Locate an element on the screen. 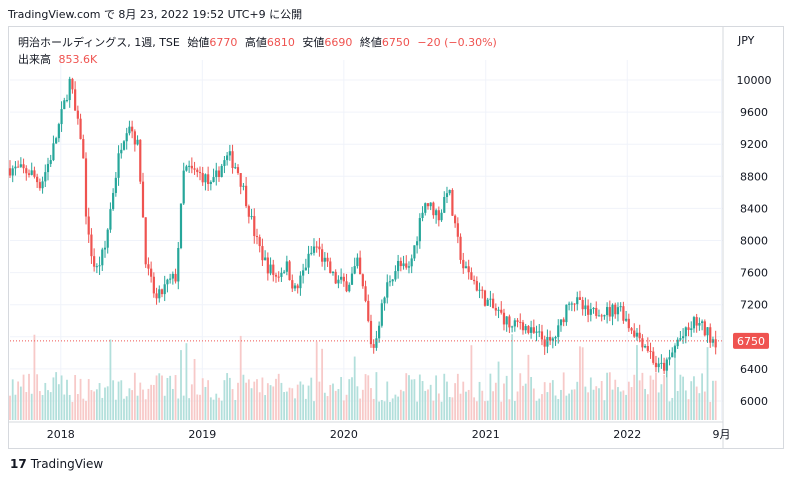 The height and width of the screenshot is (483, 792). open-label: 始値 is located at coordinates (198, 42).